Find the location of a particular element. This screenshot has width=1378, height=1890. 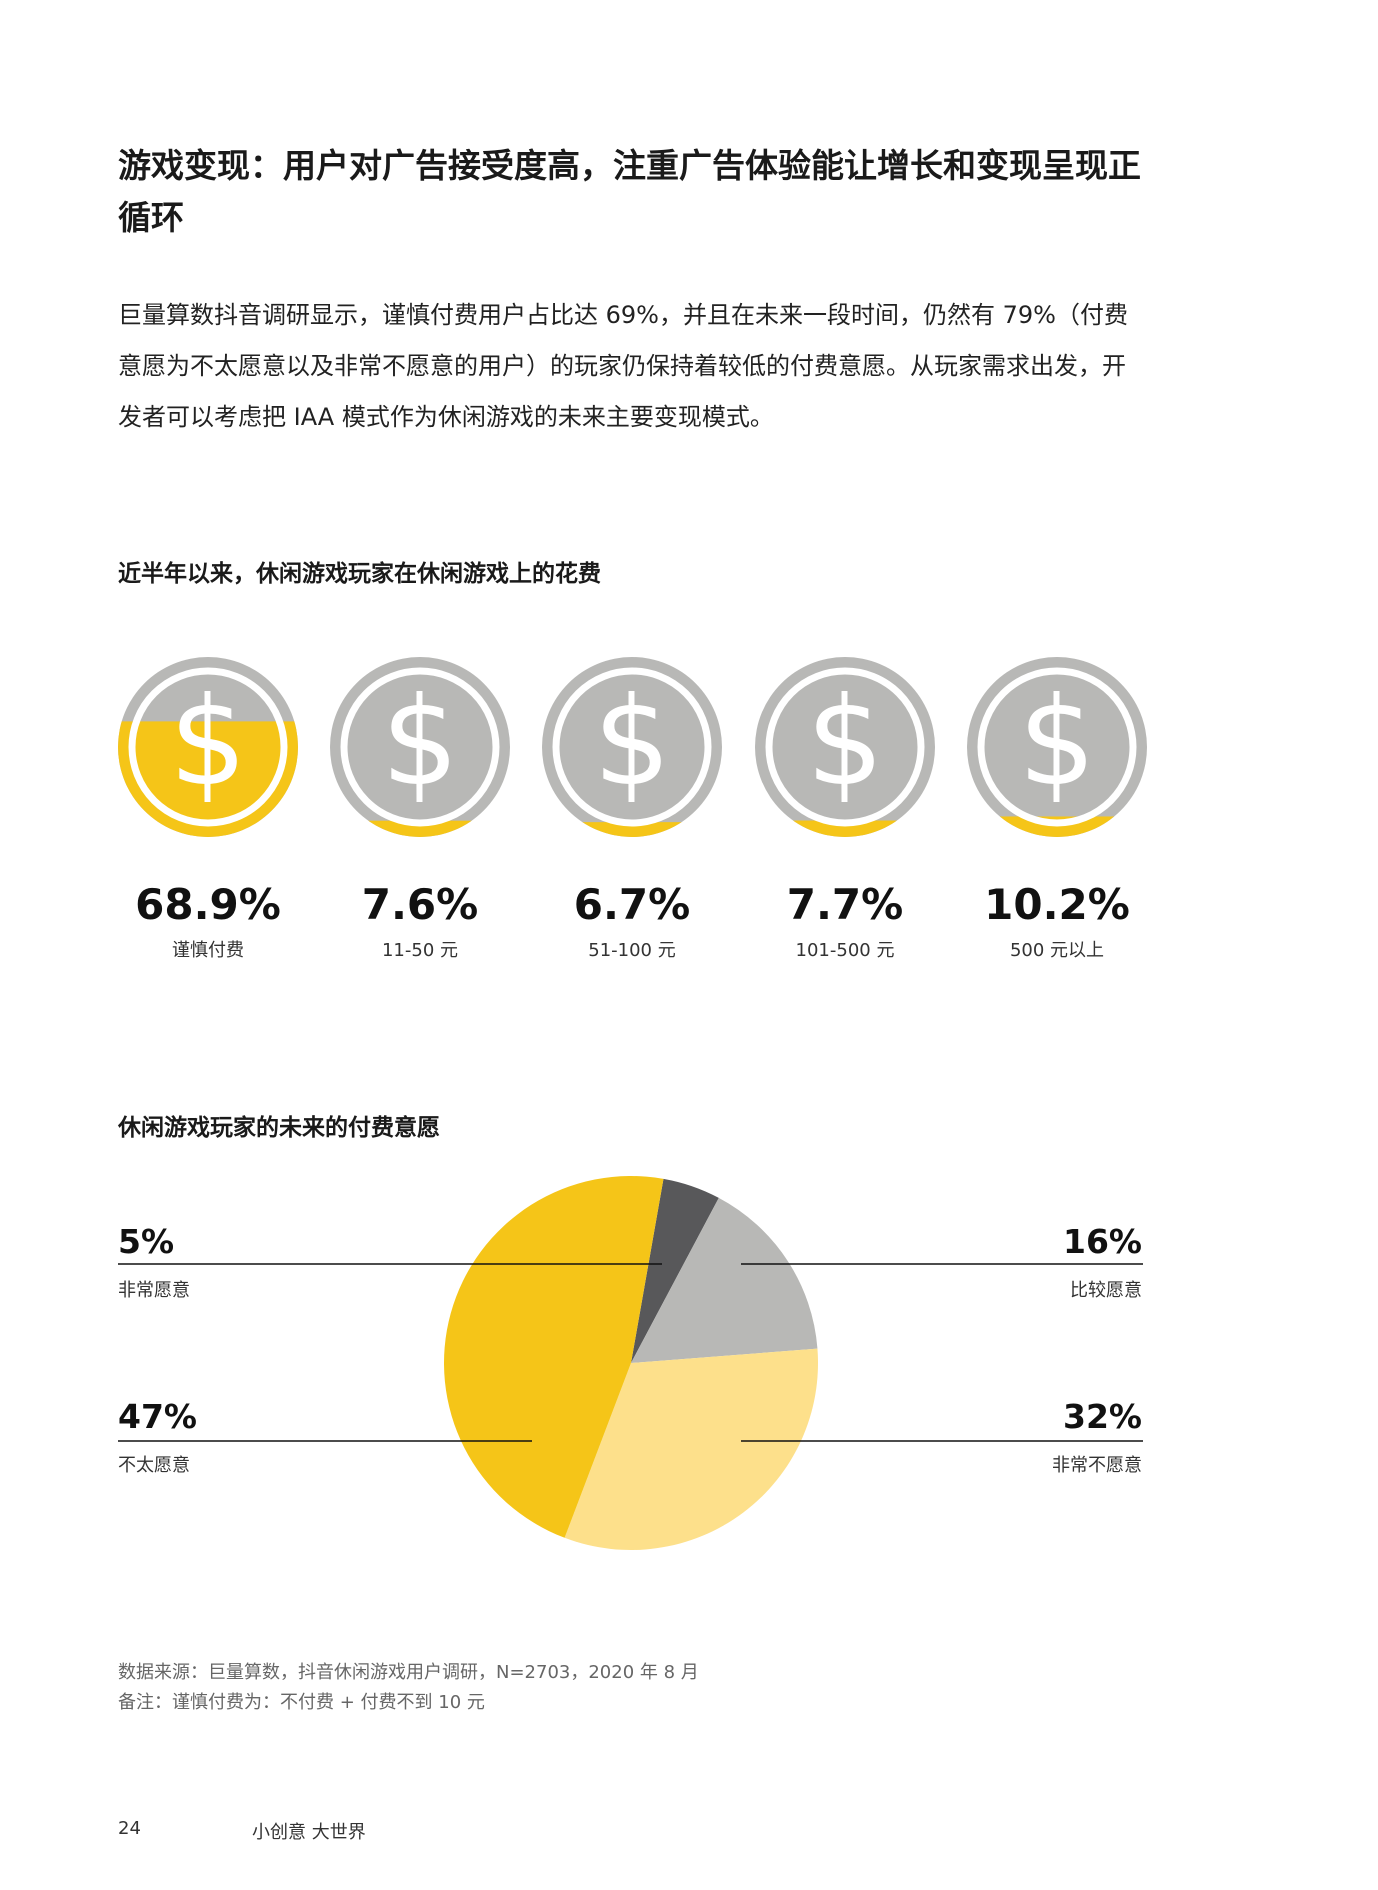

remark-note: 备注：谨慎付费为：不付费 + 付费不到 10 元 is located at coordinates (301, 1702).